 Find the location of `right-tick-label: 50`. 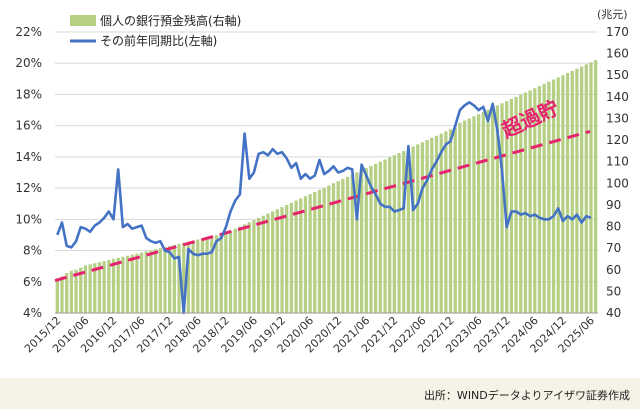

right-tick-label: 50 is located at coordinates (613, 291).